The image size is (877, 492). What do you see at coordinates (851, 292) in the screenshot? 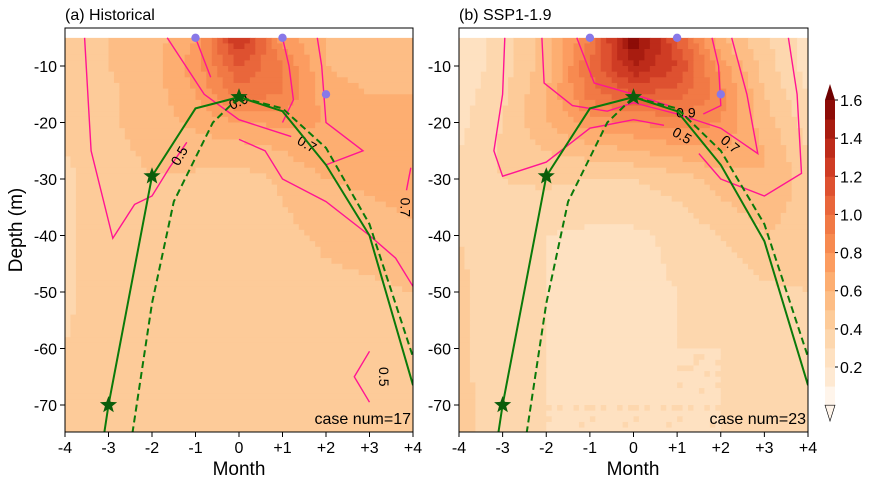
I see `colorbar-tick-label: 0.6` at bounding box center [851, 292].